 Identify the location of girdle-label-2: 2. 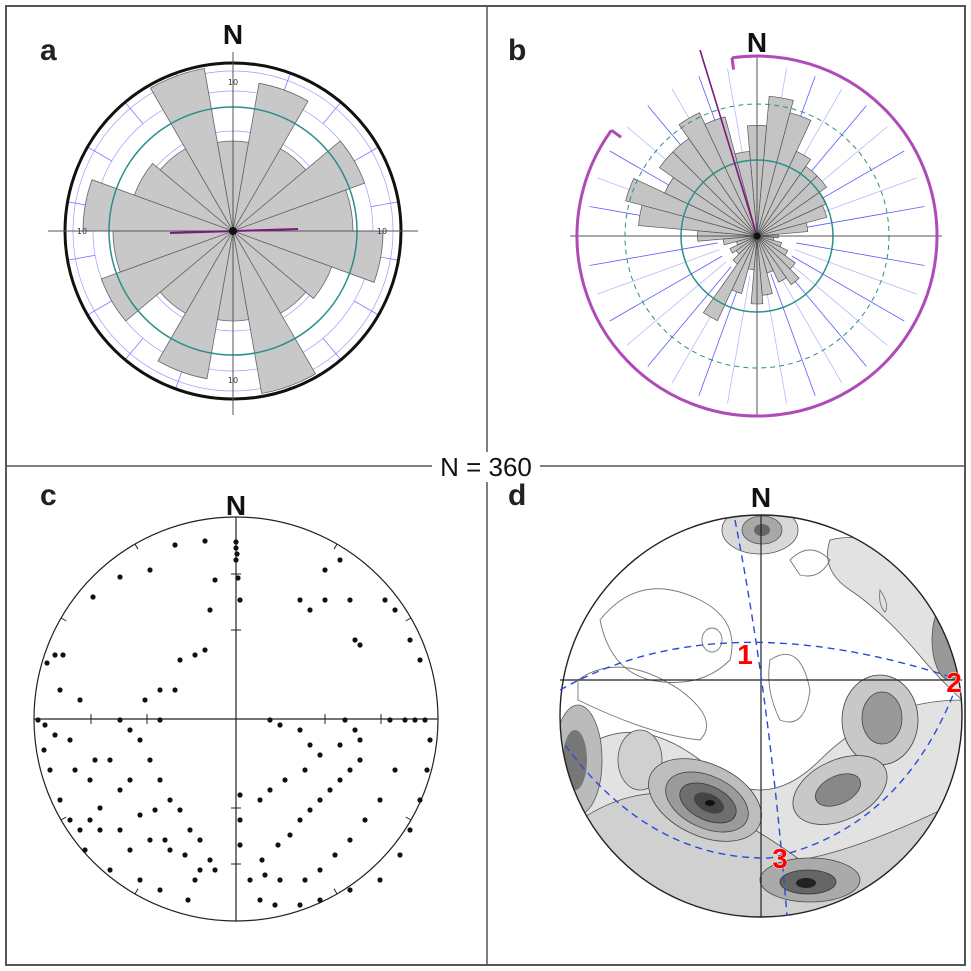
(954, 682).